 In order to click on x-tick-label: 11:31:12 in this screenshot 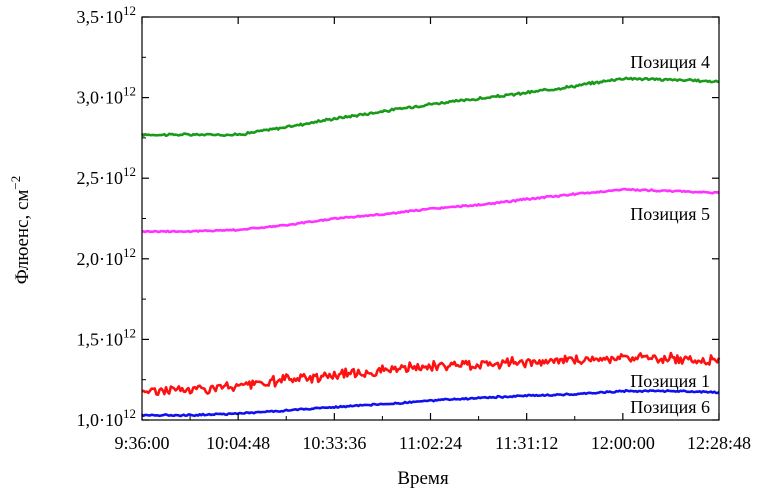, I will do `click(526, 443)`.